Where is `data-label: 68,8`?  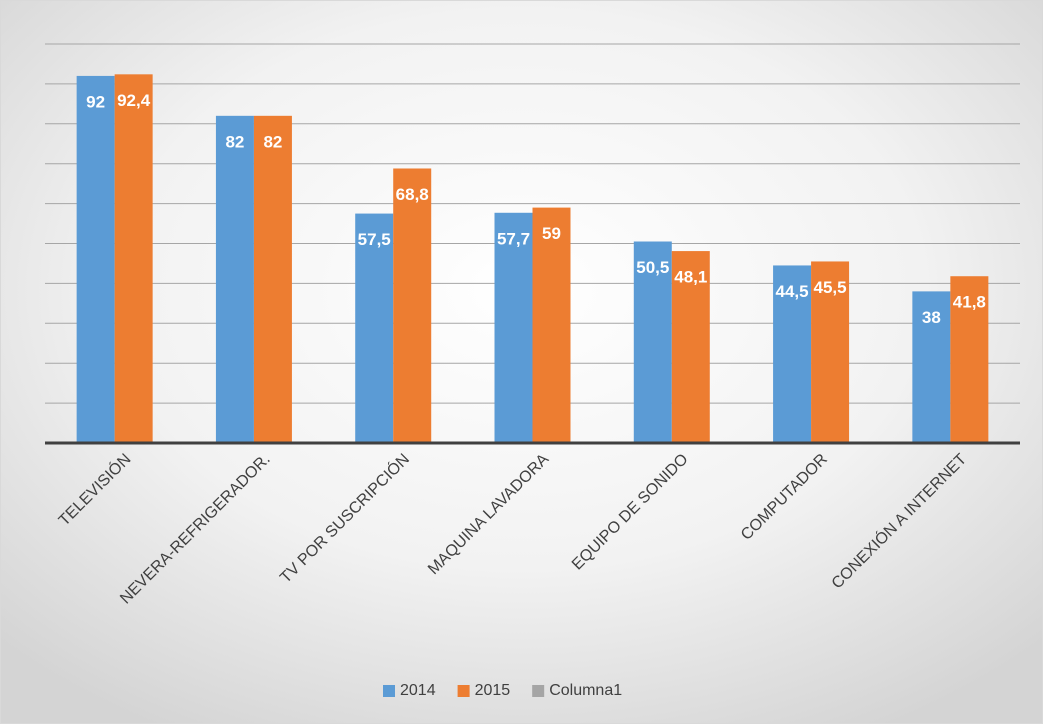 data-label: 68,8 is located at coordinates (412, 194).